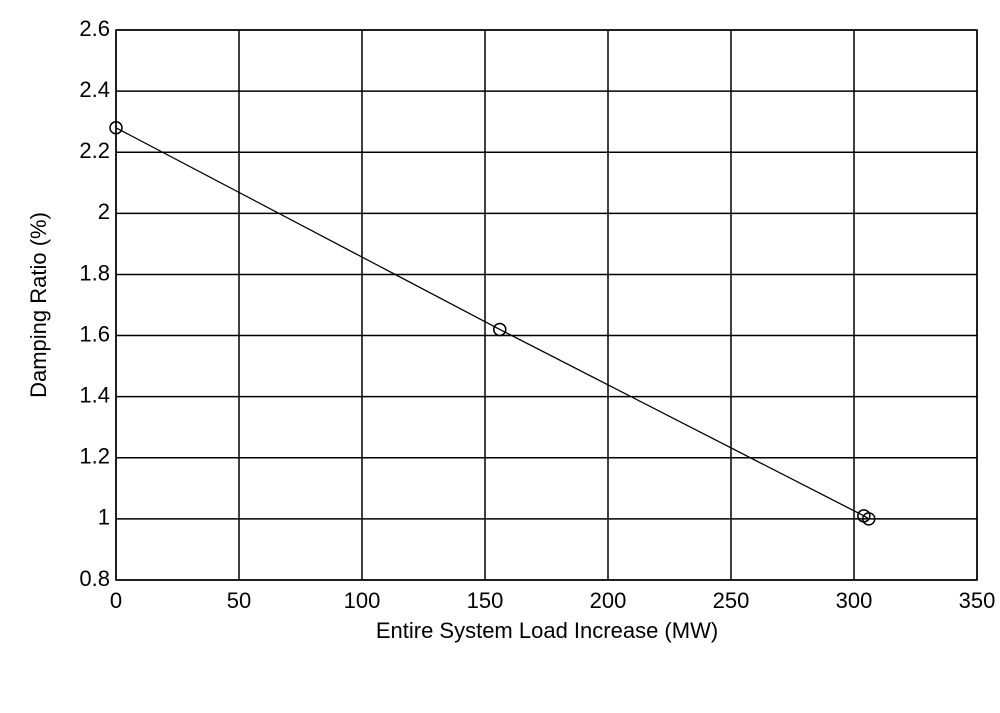 Image resolution: width=1000 pixels, height=713 pixels. Describe the element at coordinates (94, 456) in the screenshot. I see `y-tick-label: 1.2` at that location.